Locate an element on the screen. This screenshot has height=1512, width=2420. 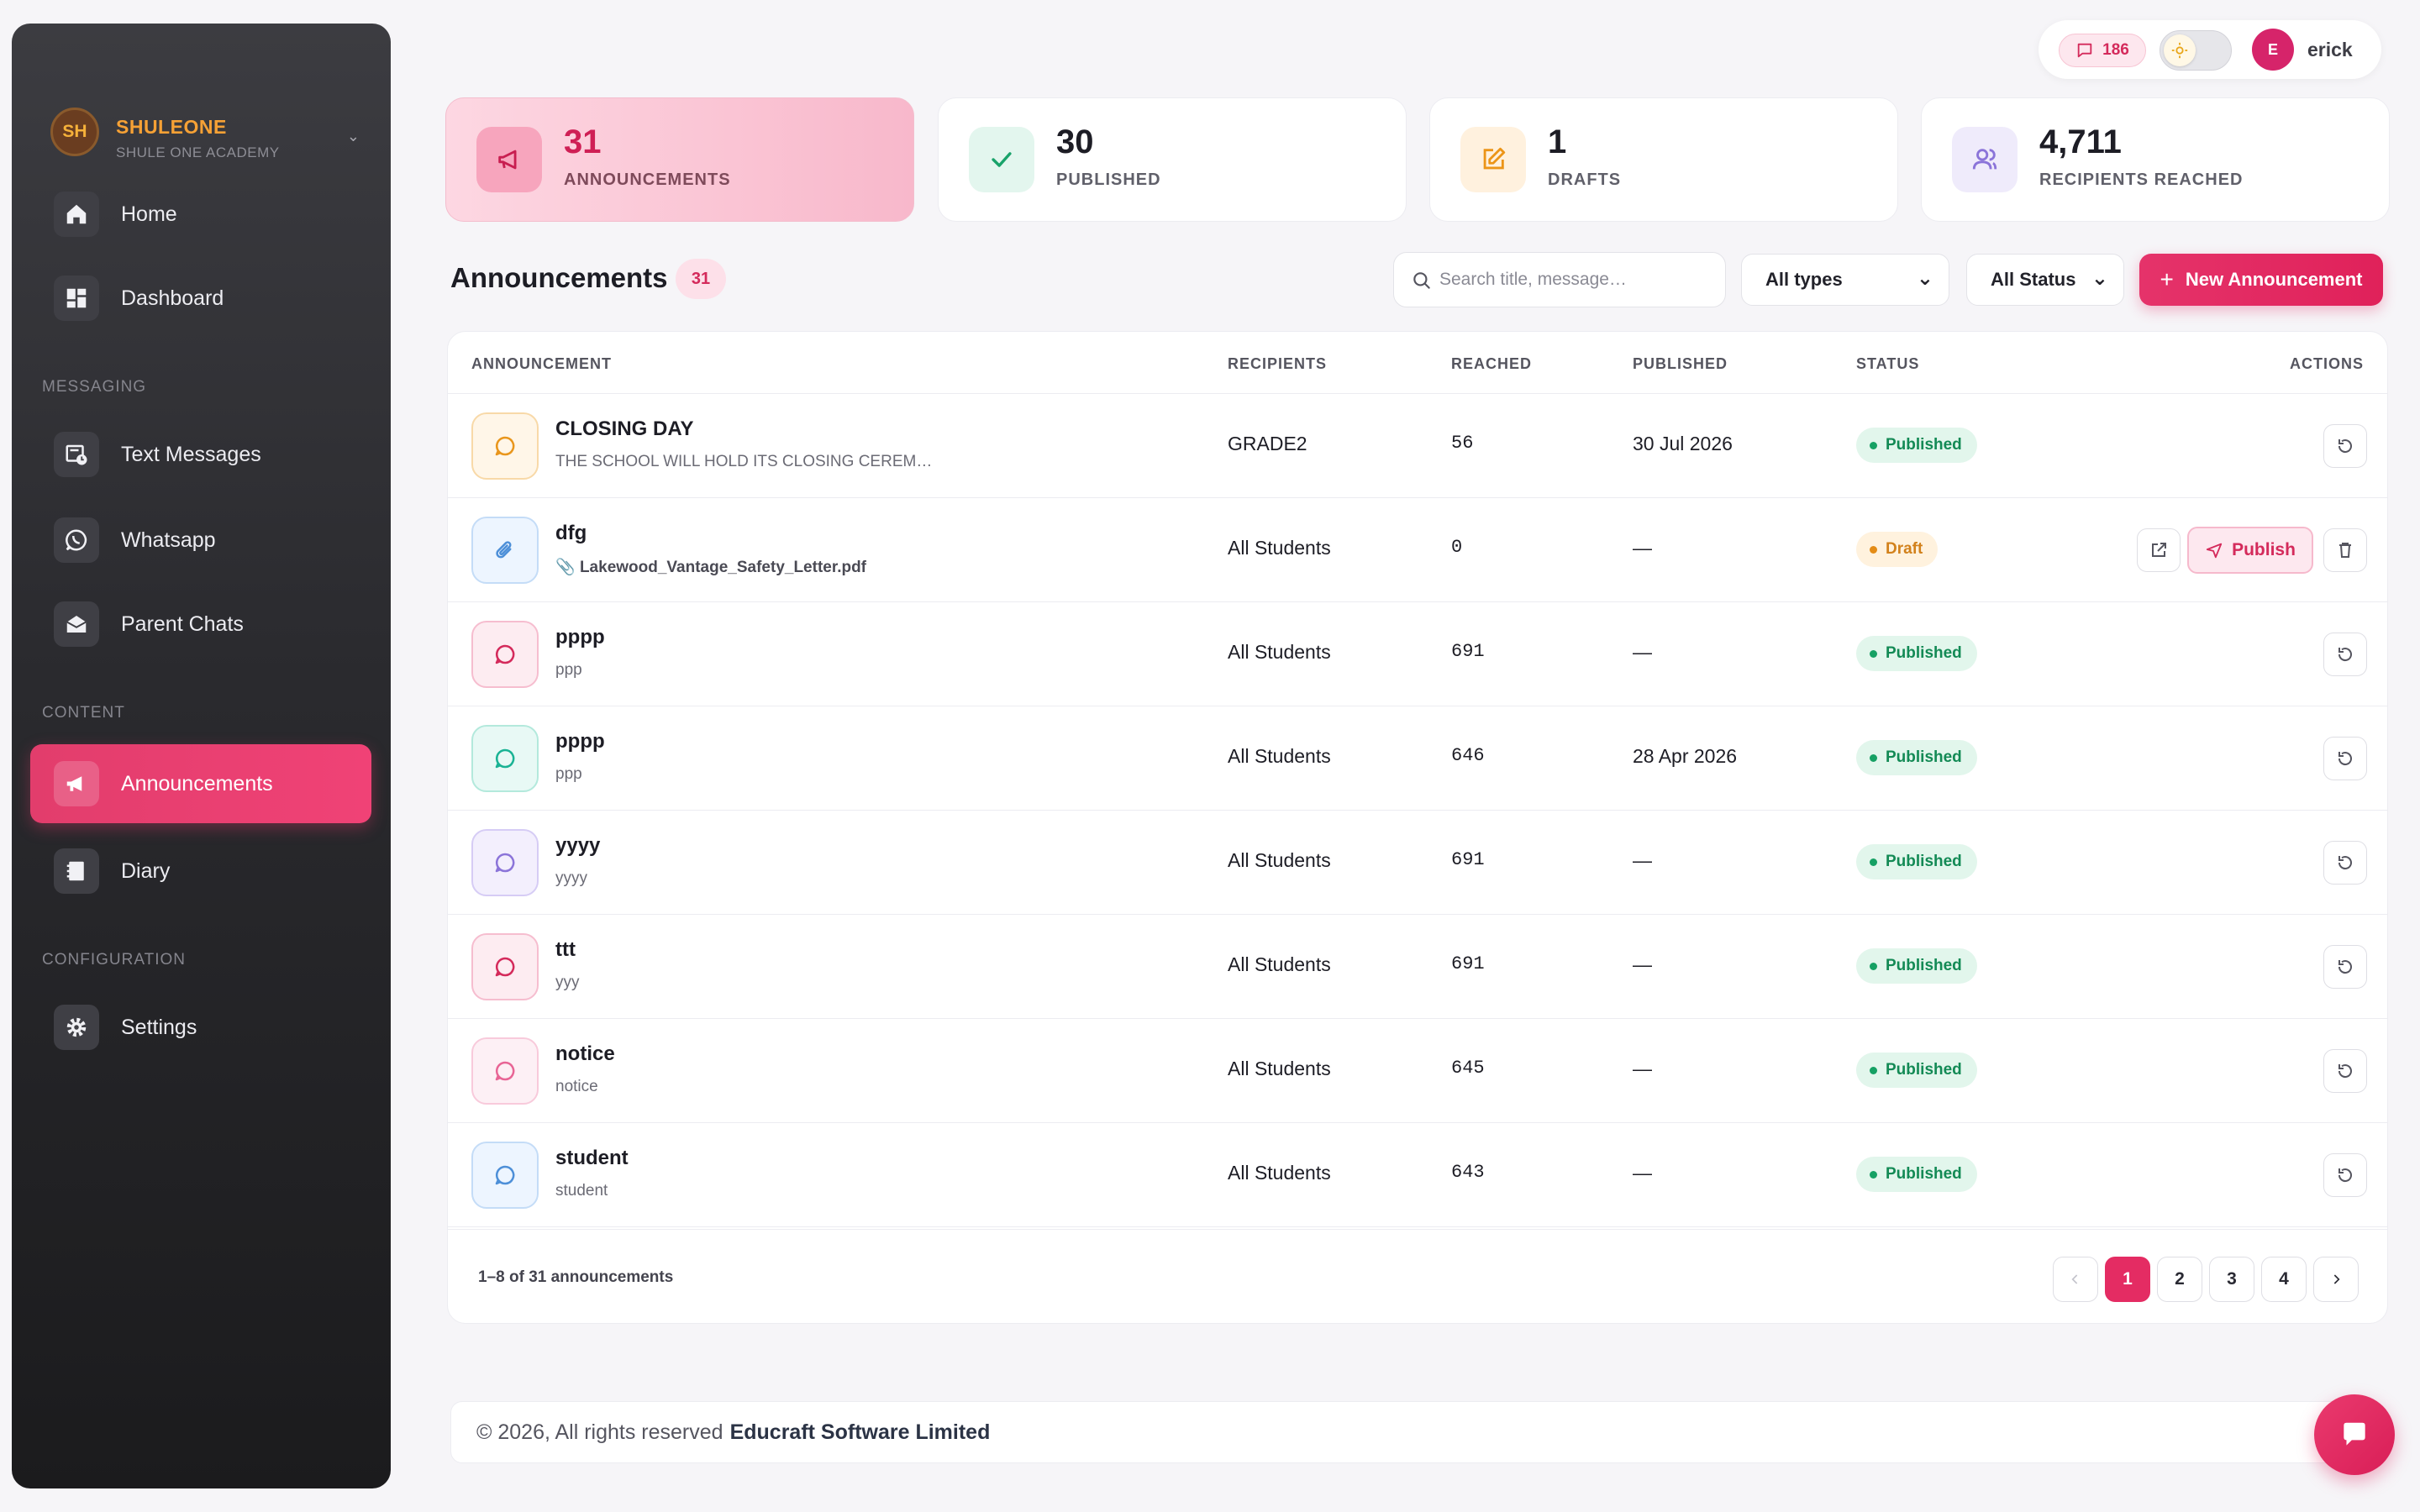
sidebar-item-label: Parent Chats is located at coordinates (182, 624).